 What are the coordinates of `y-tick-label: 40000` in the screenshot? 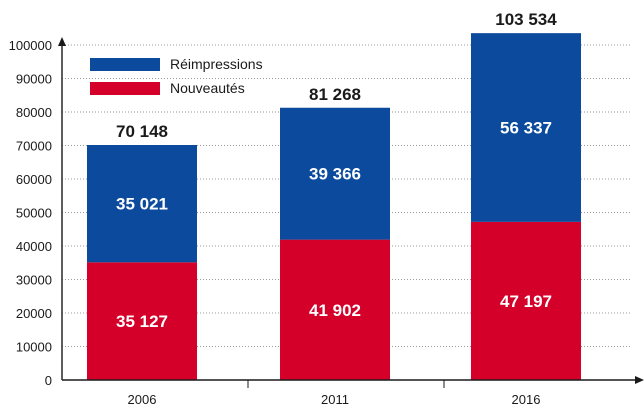 It's located at (34, 246).